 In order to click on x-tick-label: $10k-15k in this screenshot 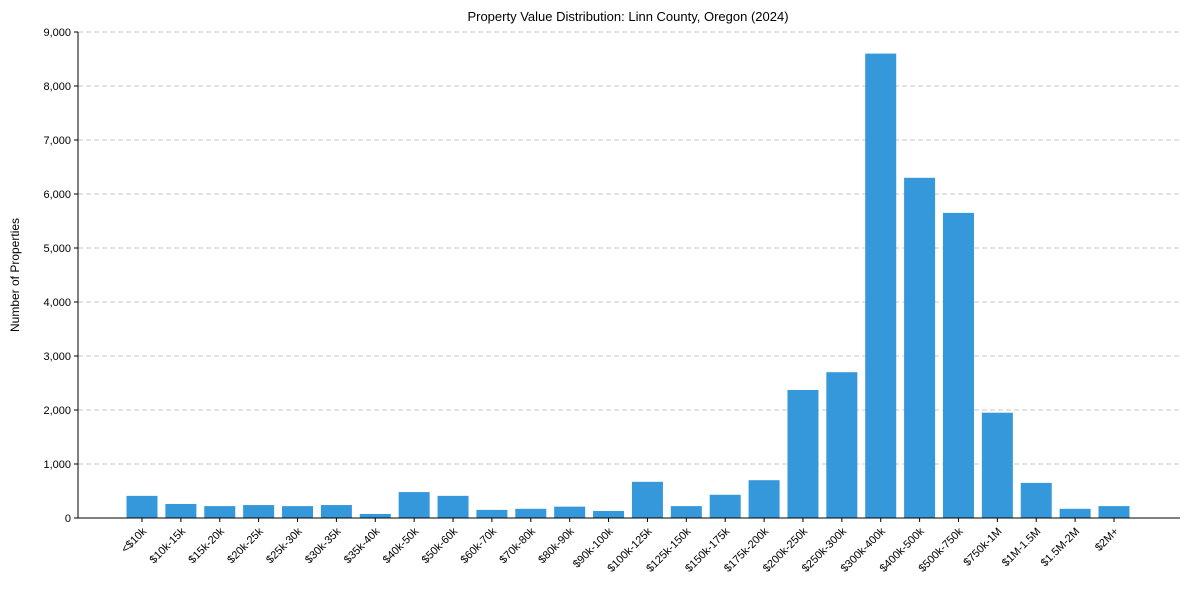, I will do `click(168, 545)`.